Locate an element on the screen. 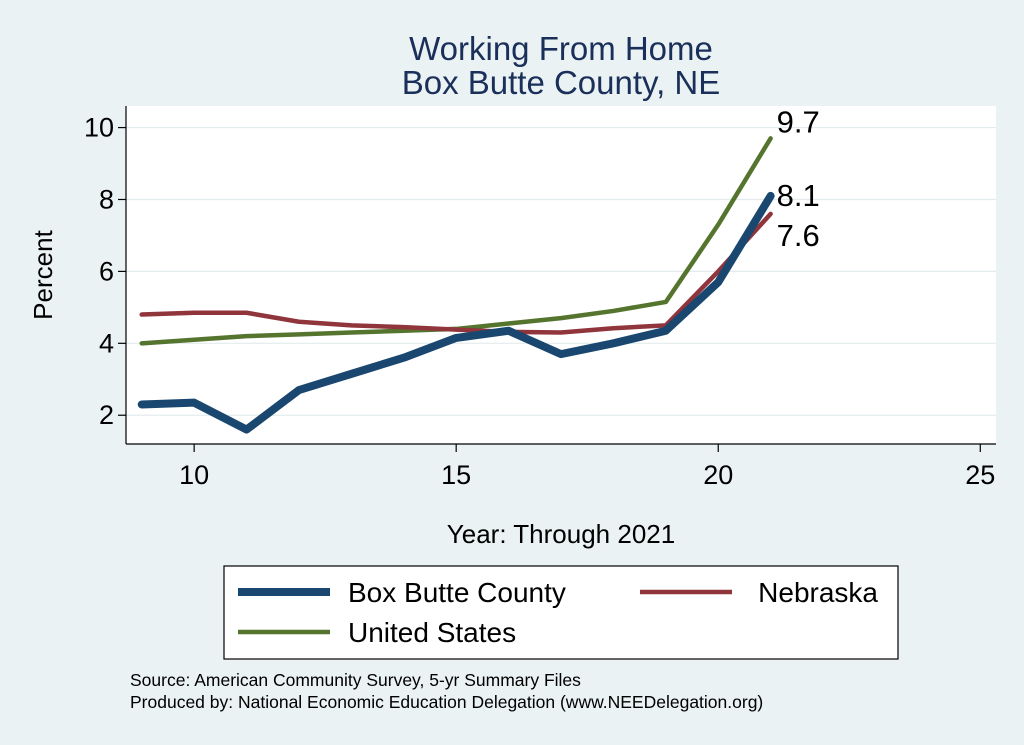 This screenshot has height=745, width=1024. end-label-nebraska: 7.6 is located at coordinates (798, 235).